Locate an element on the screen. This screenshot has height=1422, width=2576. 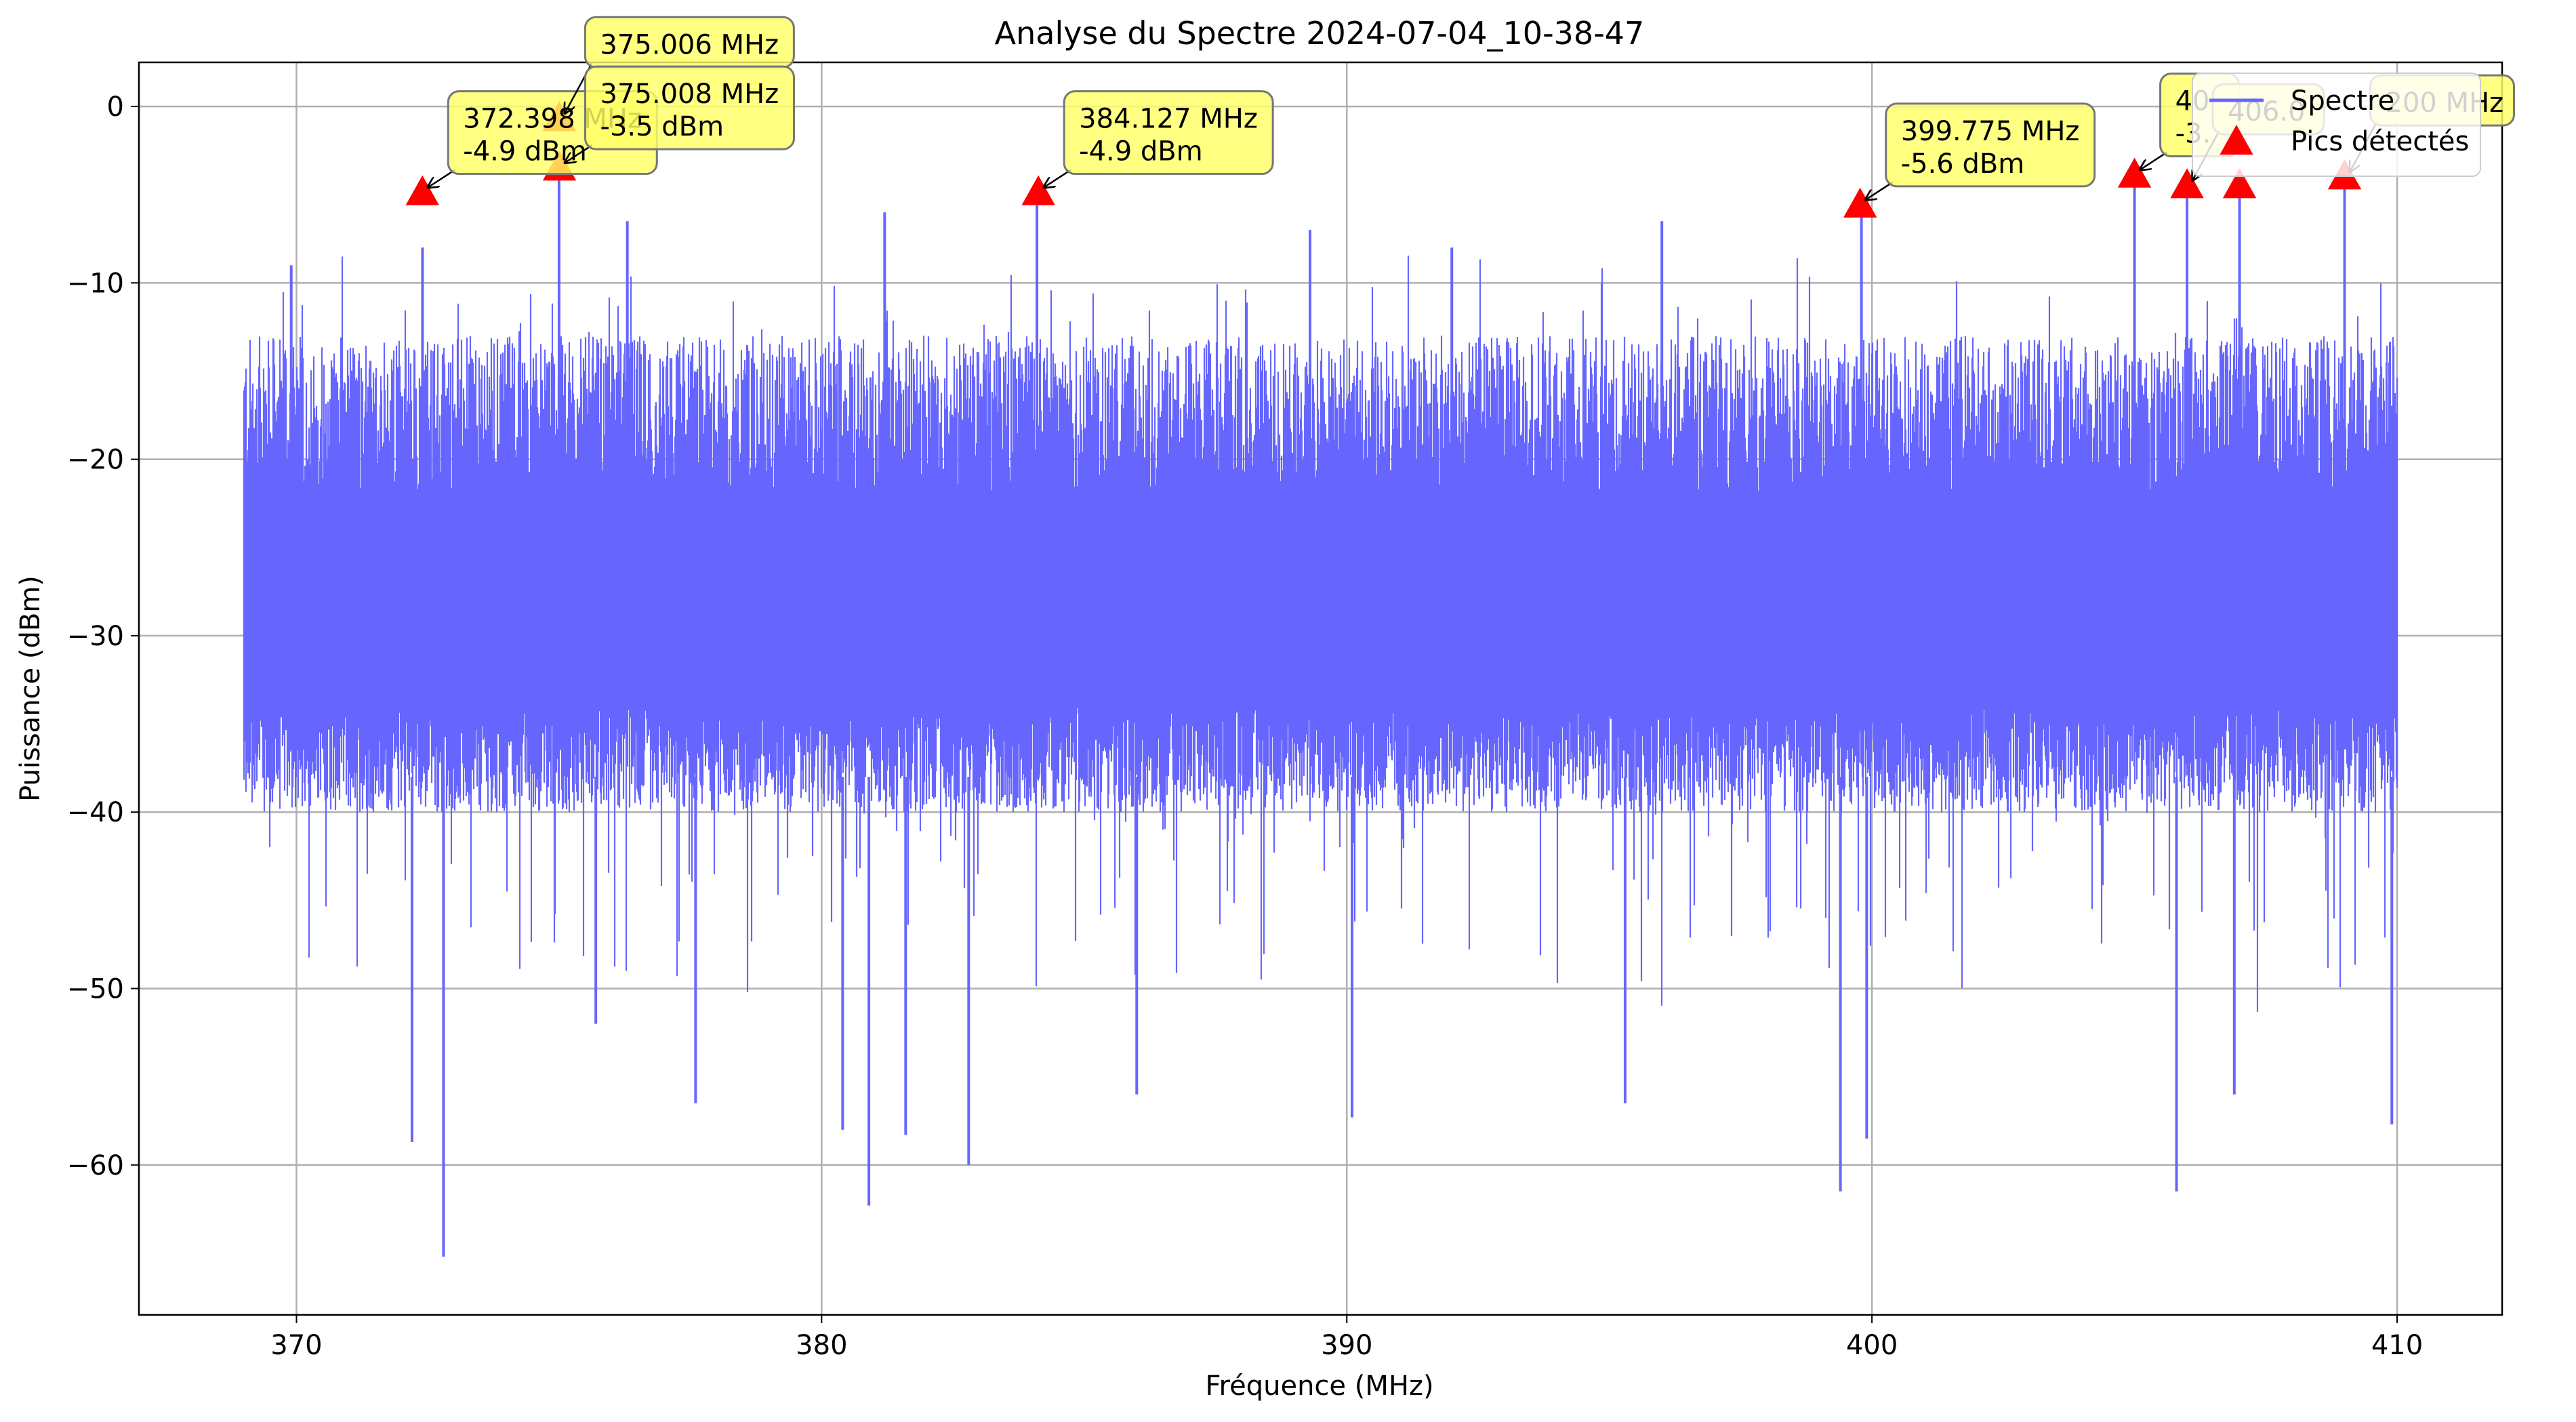
x-tick-label: 410 is located at coordinates (2397, 1345).